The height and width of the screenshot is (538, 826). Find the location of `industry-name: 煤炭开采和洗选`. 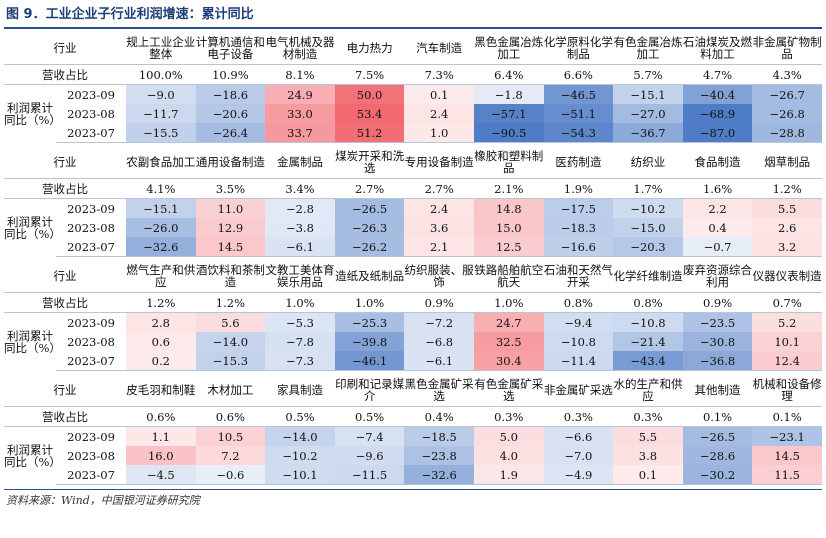

industry-name: 煤炭开采和洗选 is located at coordinates (370, 162).